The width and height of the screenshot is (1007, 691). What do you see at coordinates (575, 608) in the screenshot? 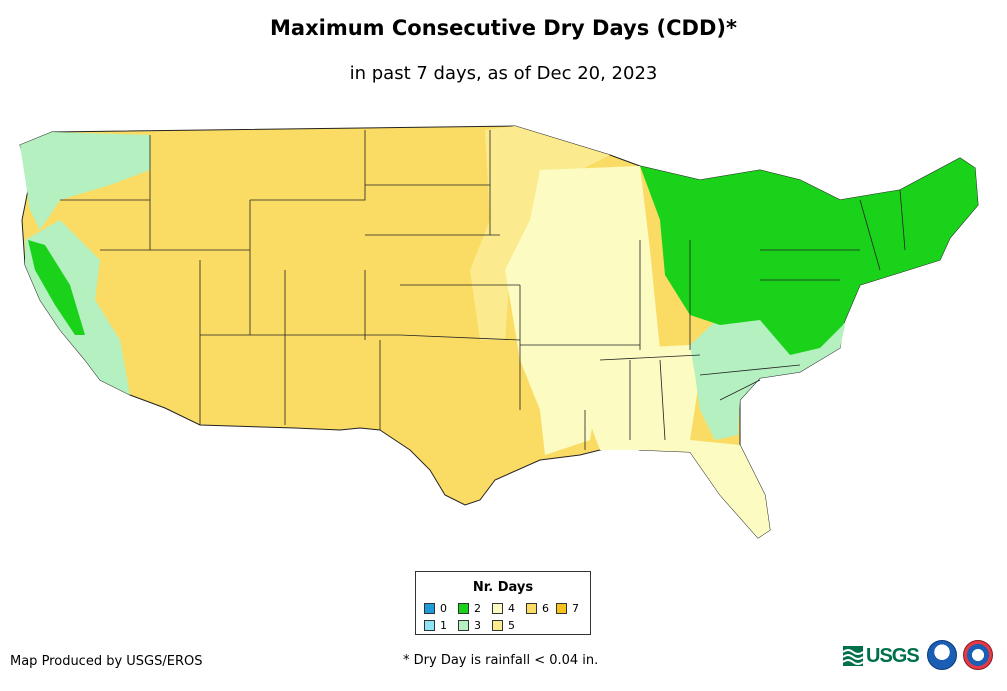
I see `legend-label: 7` at bounding box center [575, 608].